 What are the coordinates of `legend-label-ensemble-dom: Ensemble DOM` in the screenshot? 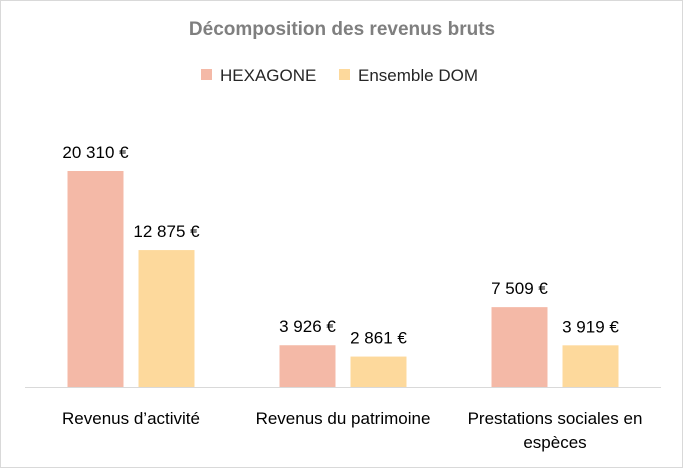 It's located at (418, 75).